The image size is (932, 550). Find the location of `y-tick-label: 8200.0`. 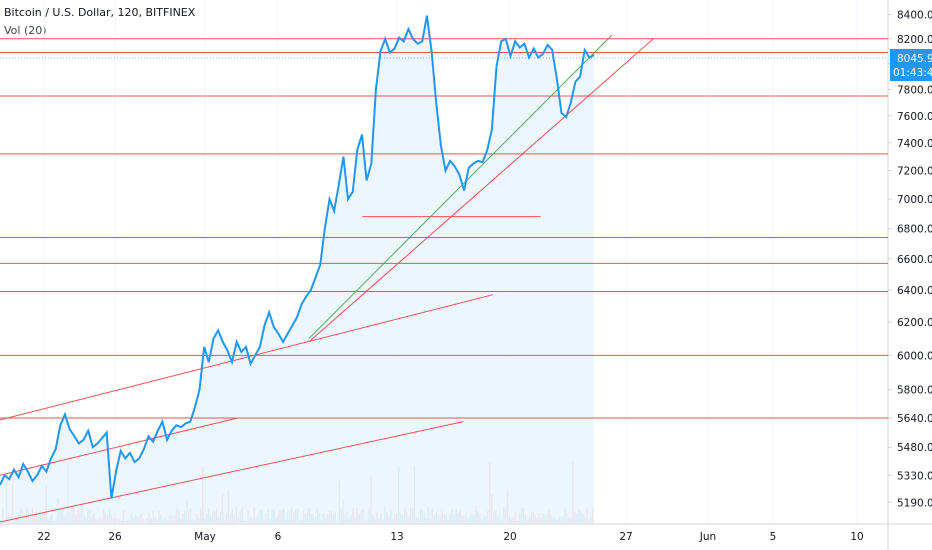

y-tick-label: 8200.0 is located at coordinates (914, 40).